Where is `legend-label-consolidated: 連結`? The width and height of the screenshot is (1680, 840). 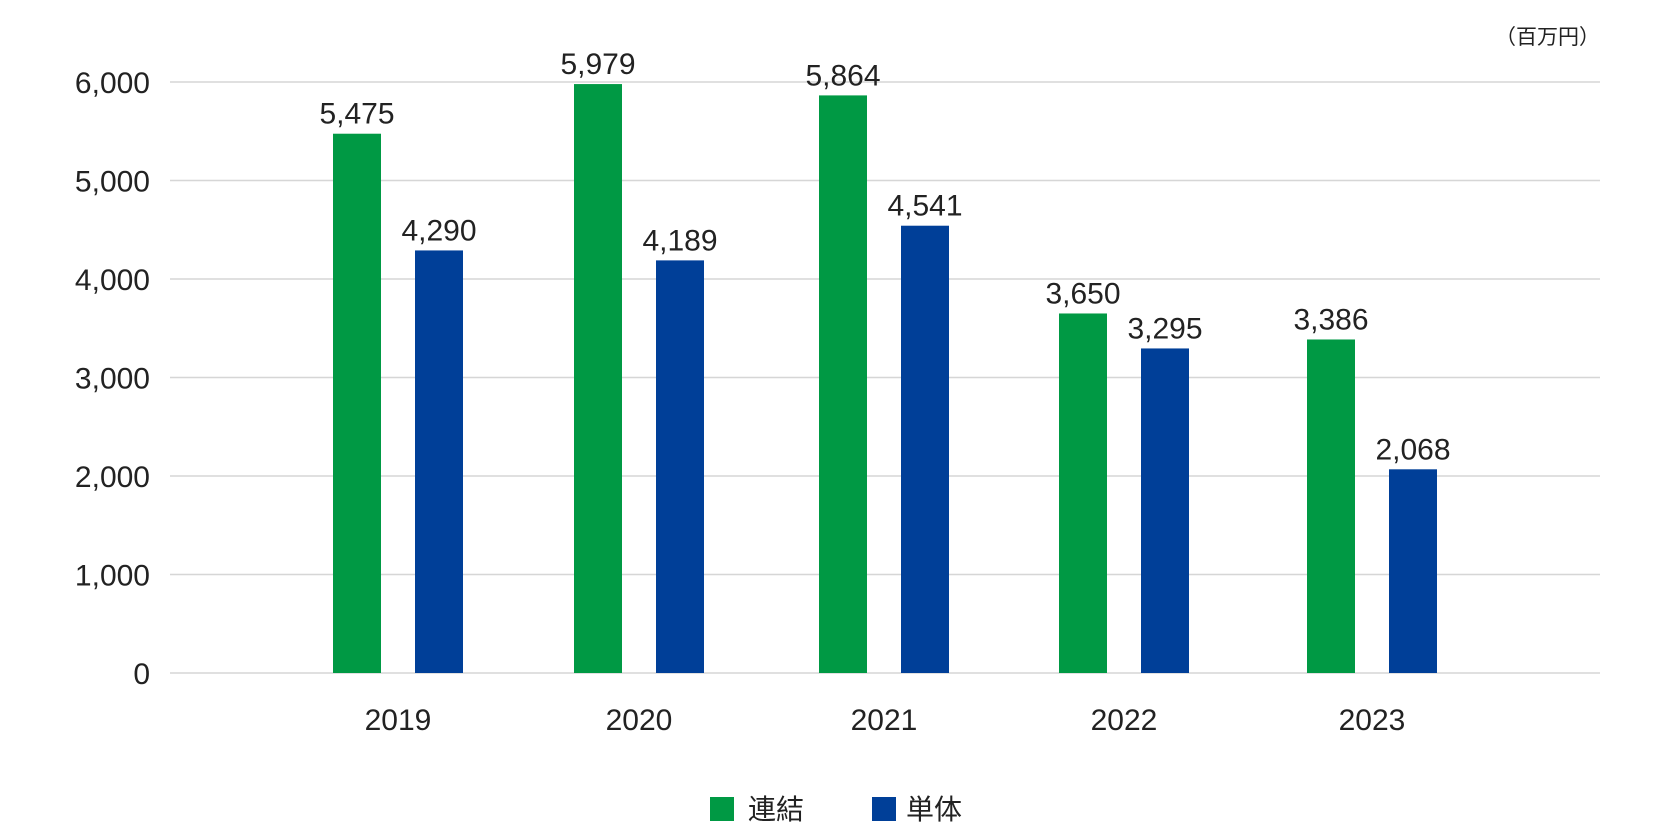 legend-label-consolidated: 連結 is located at coordinates (776, 809).